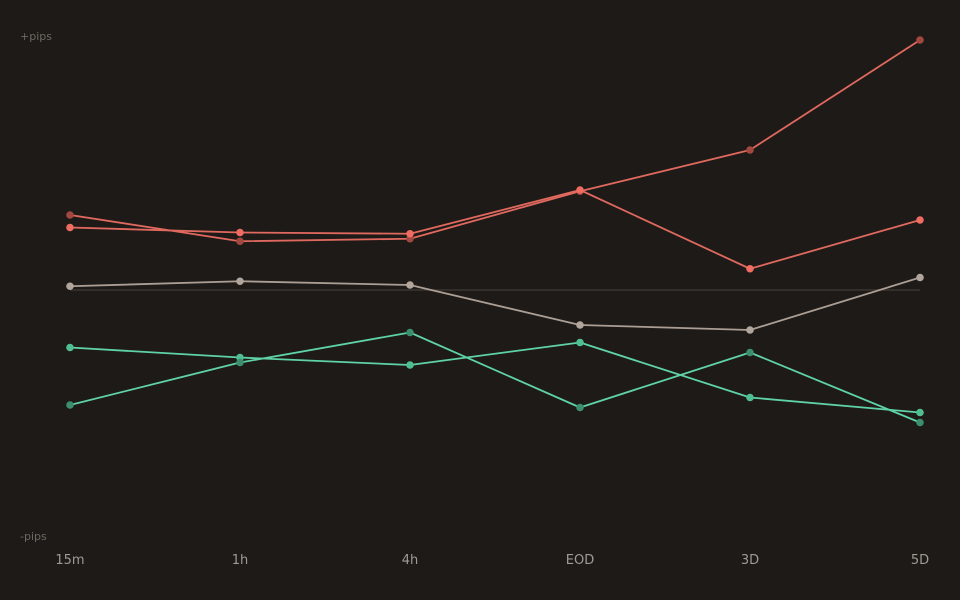 This screenshot has width=960, height=600. Describe the element at coordinates (240, 560) in the screenshot. I see `x-tick-label: 1h` at that location.